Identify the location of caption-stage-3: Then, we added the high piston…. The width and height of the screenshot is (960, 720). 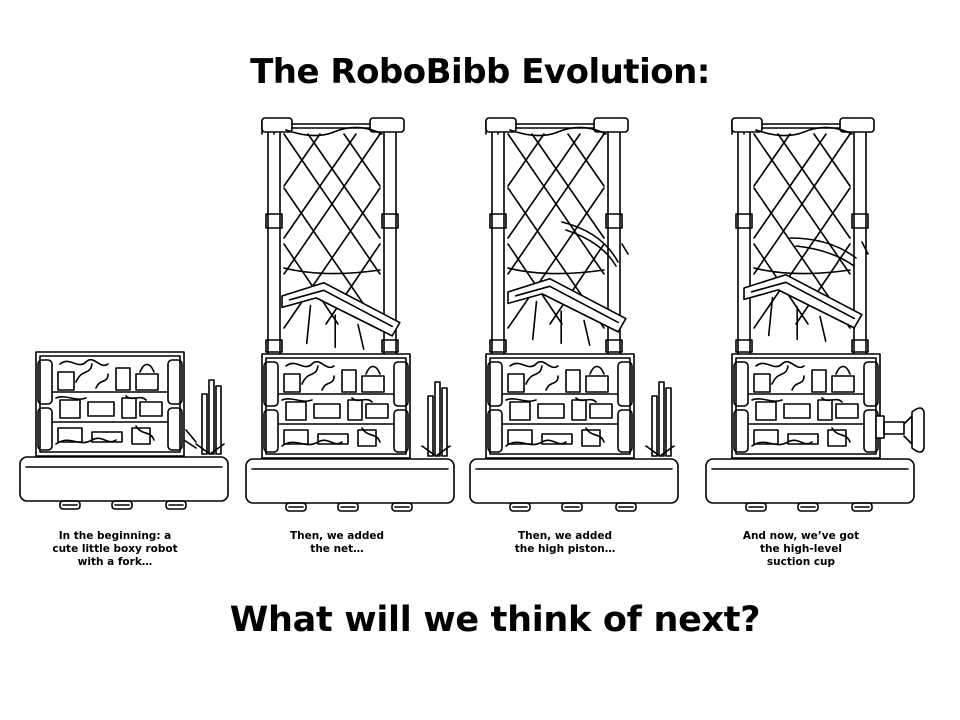
(565, 542).